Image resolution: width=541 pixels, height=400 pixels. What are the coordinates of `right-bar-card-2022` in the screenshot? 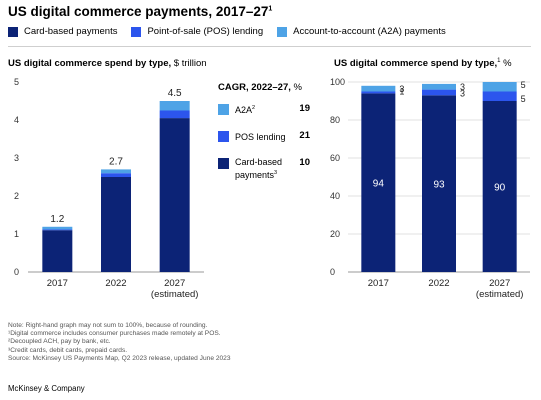 It's located at (439, 183).